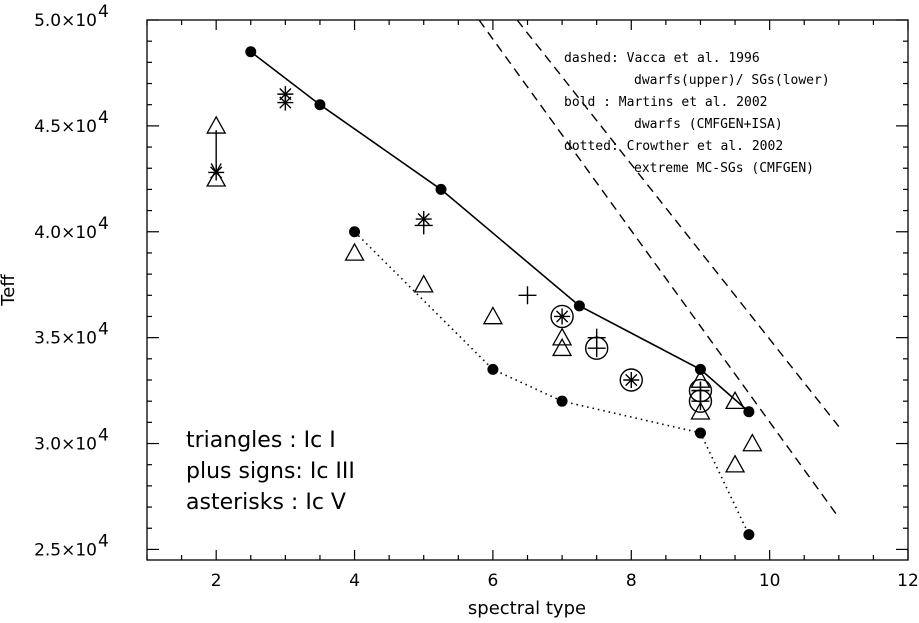 This screenshot has height=623, width=919. Describe the element at coordinates (732, 80) in the screenshot. I see `annotation-line-2: dwarfs(upper)/ SGs(lower)` at that location.